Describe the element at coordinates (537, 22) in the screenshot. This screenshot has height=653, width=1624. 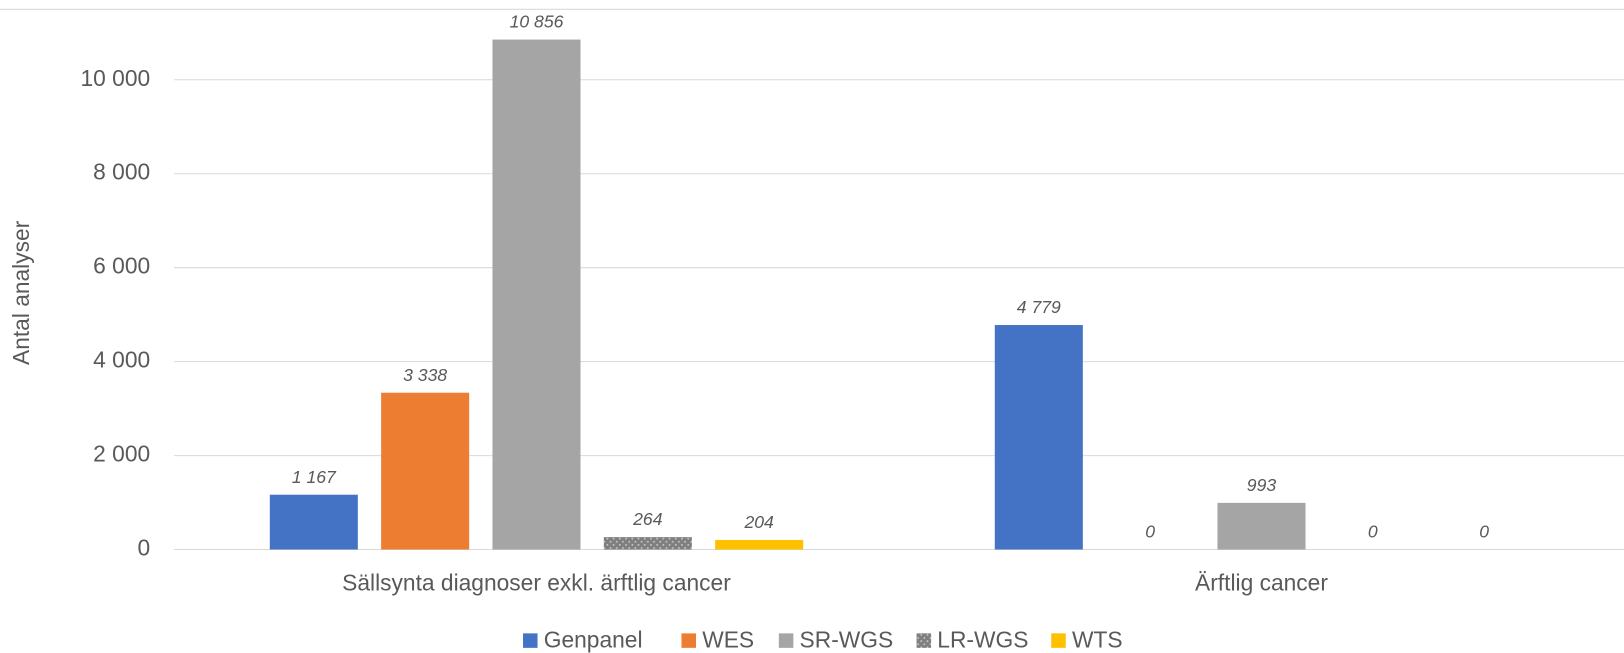
I see `data-label: 10 856` at that location.